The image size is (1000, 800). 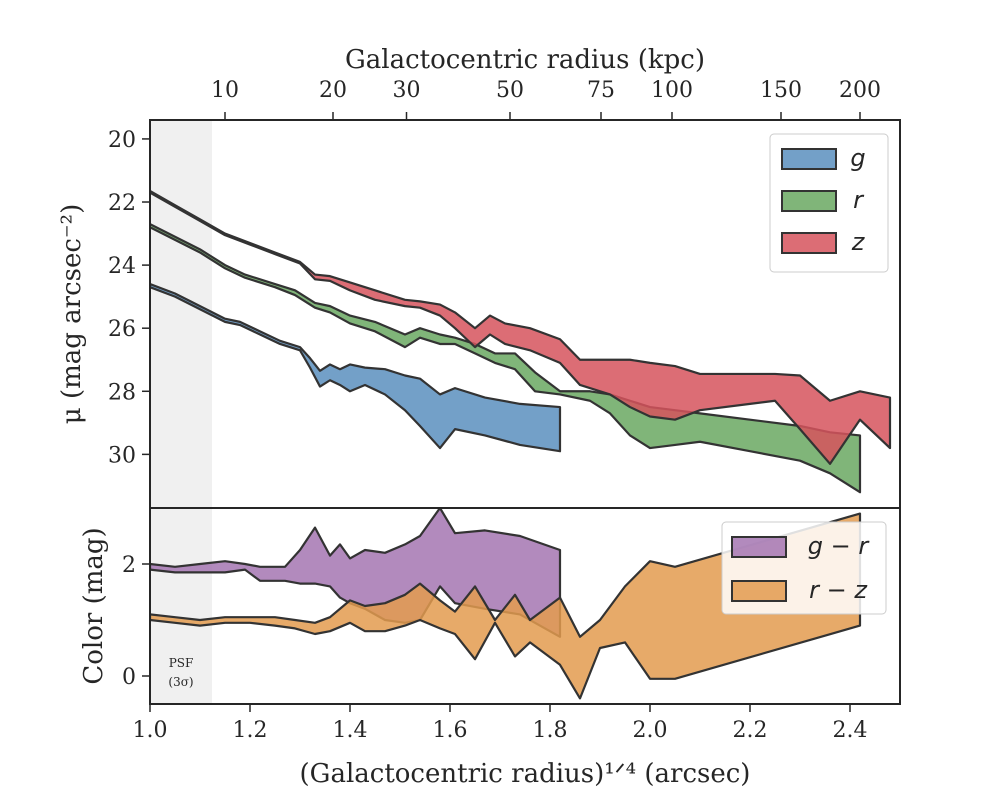 I want to click on bottom-ytick-label-0: 0, so click(x=129, y=677).